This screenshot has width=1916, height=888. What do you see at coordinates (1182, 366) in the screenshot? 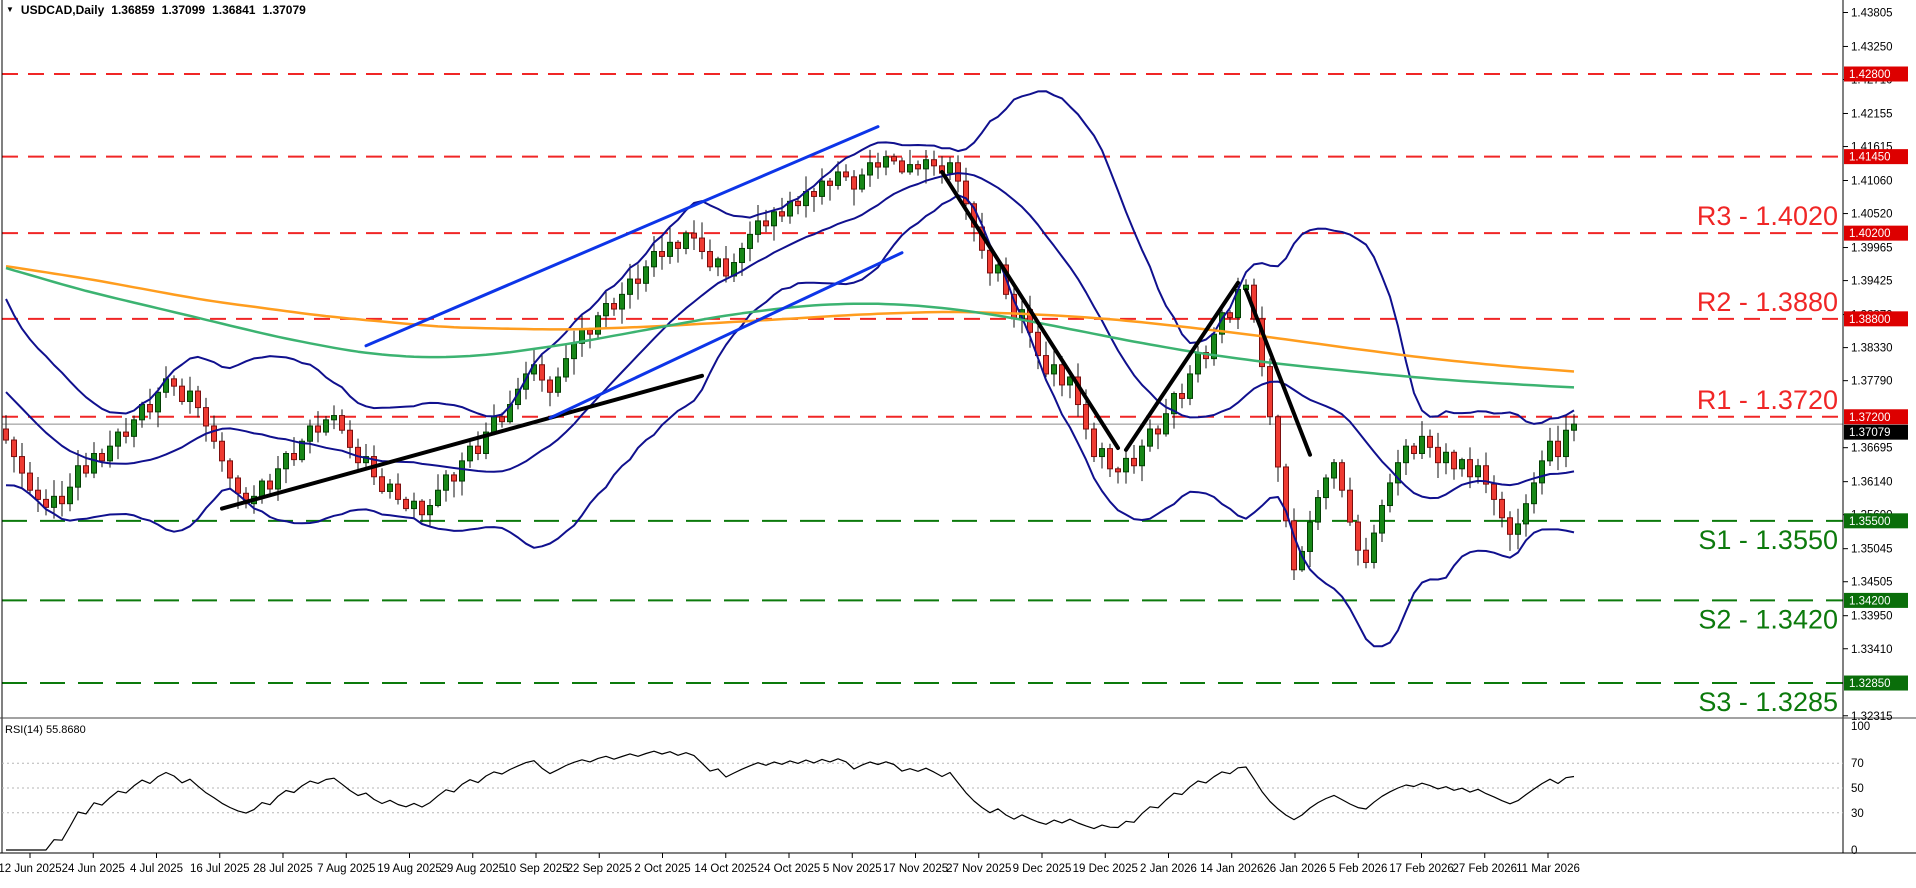
I see `trendline-uptrend-december` at bounding box center [1182, 366].